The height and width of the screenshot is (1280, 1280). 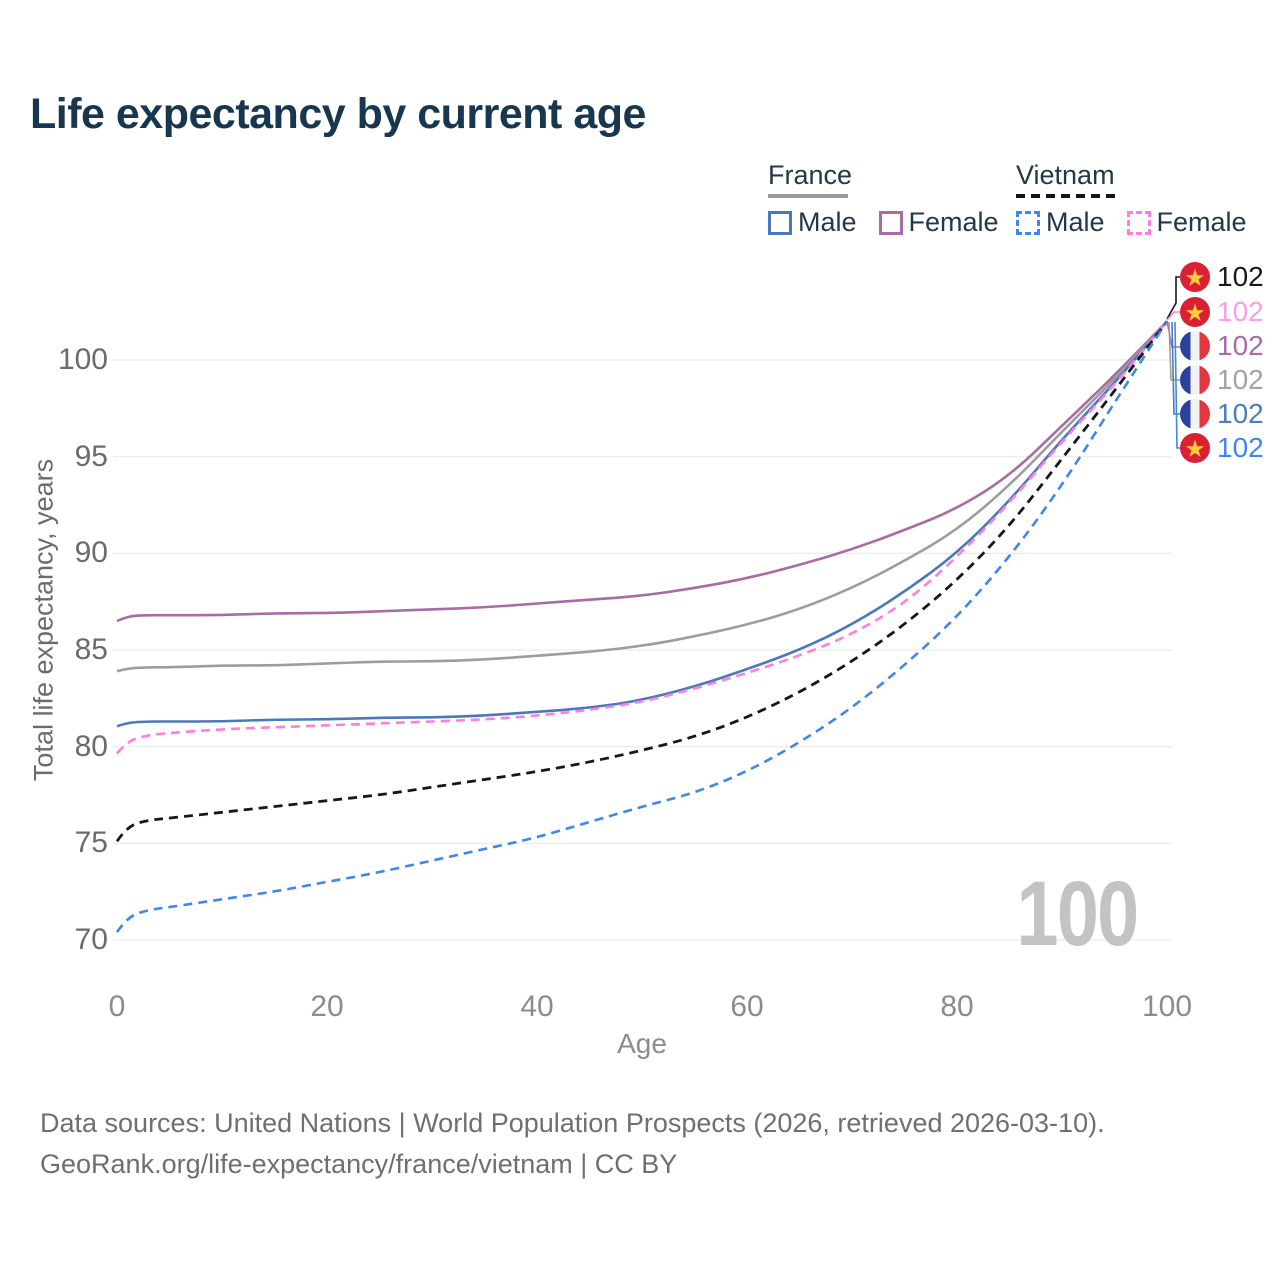 What do you see at coordinates (91, 939) in the screenshot?
I see `y-tick-70: 70` at bounding box center [91, 939].